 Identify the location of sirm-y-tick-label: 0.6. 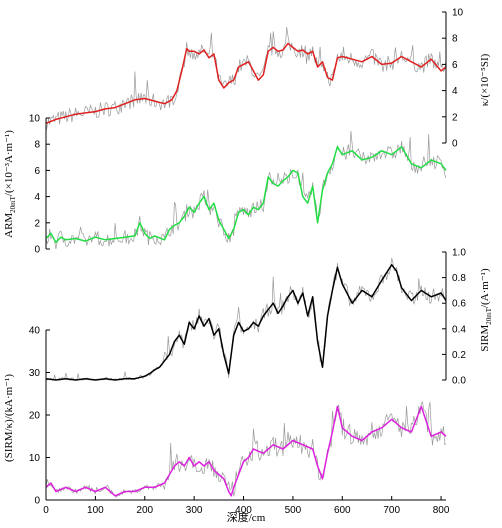
(459, 304).